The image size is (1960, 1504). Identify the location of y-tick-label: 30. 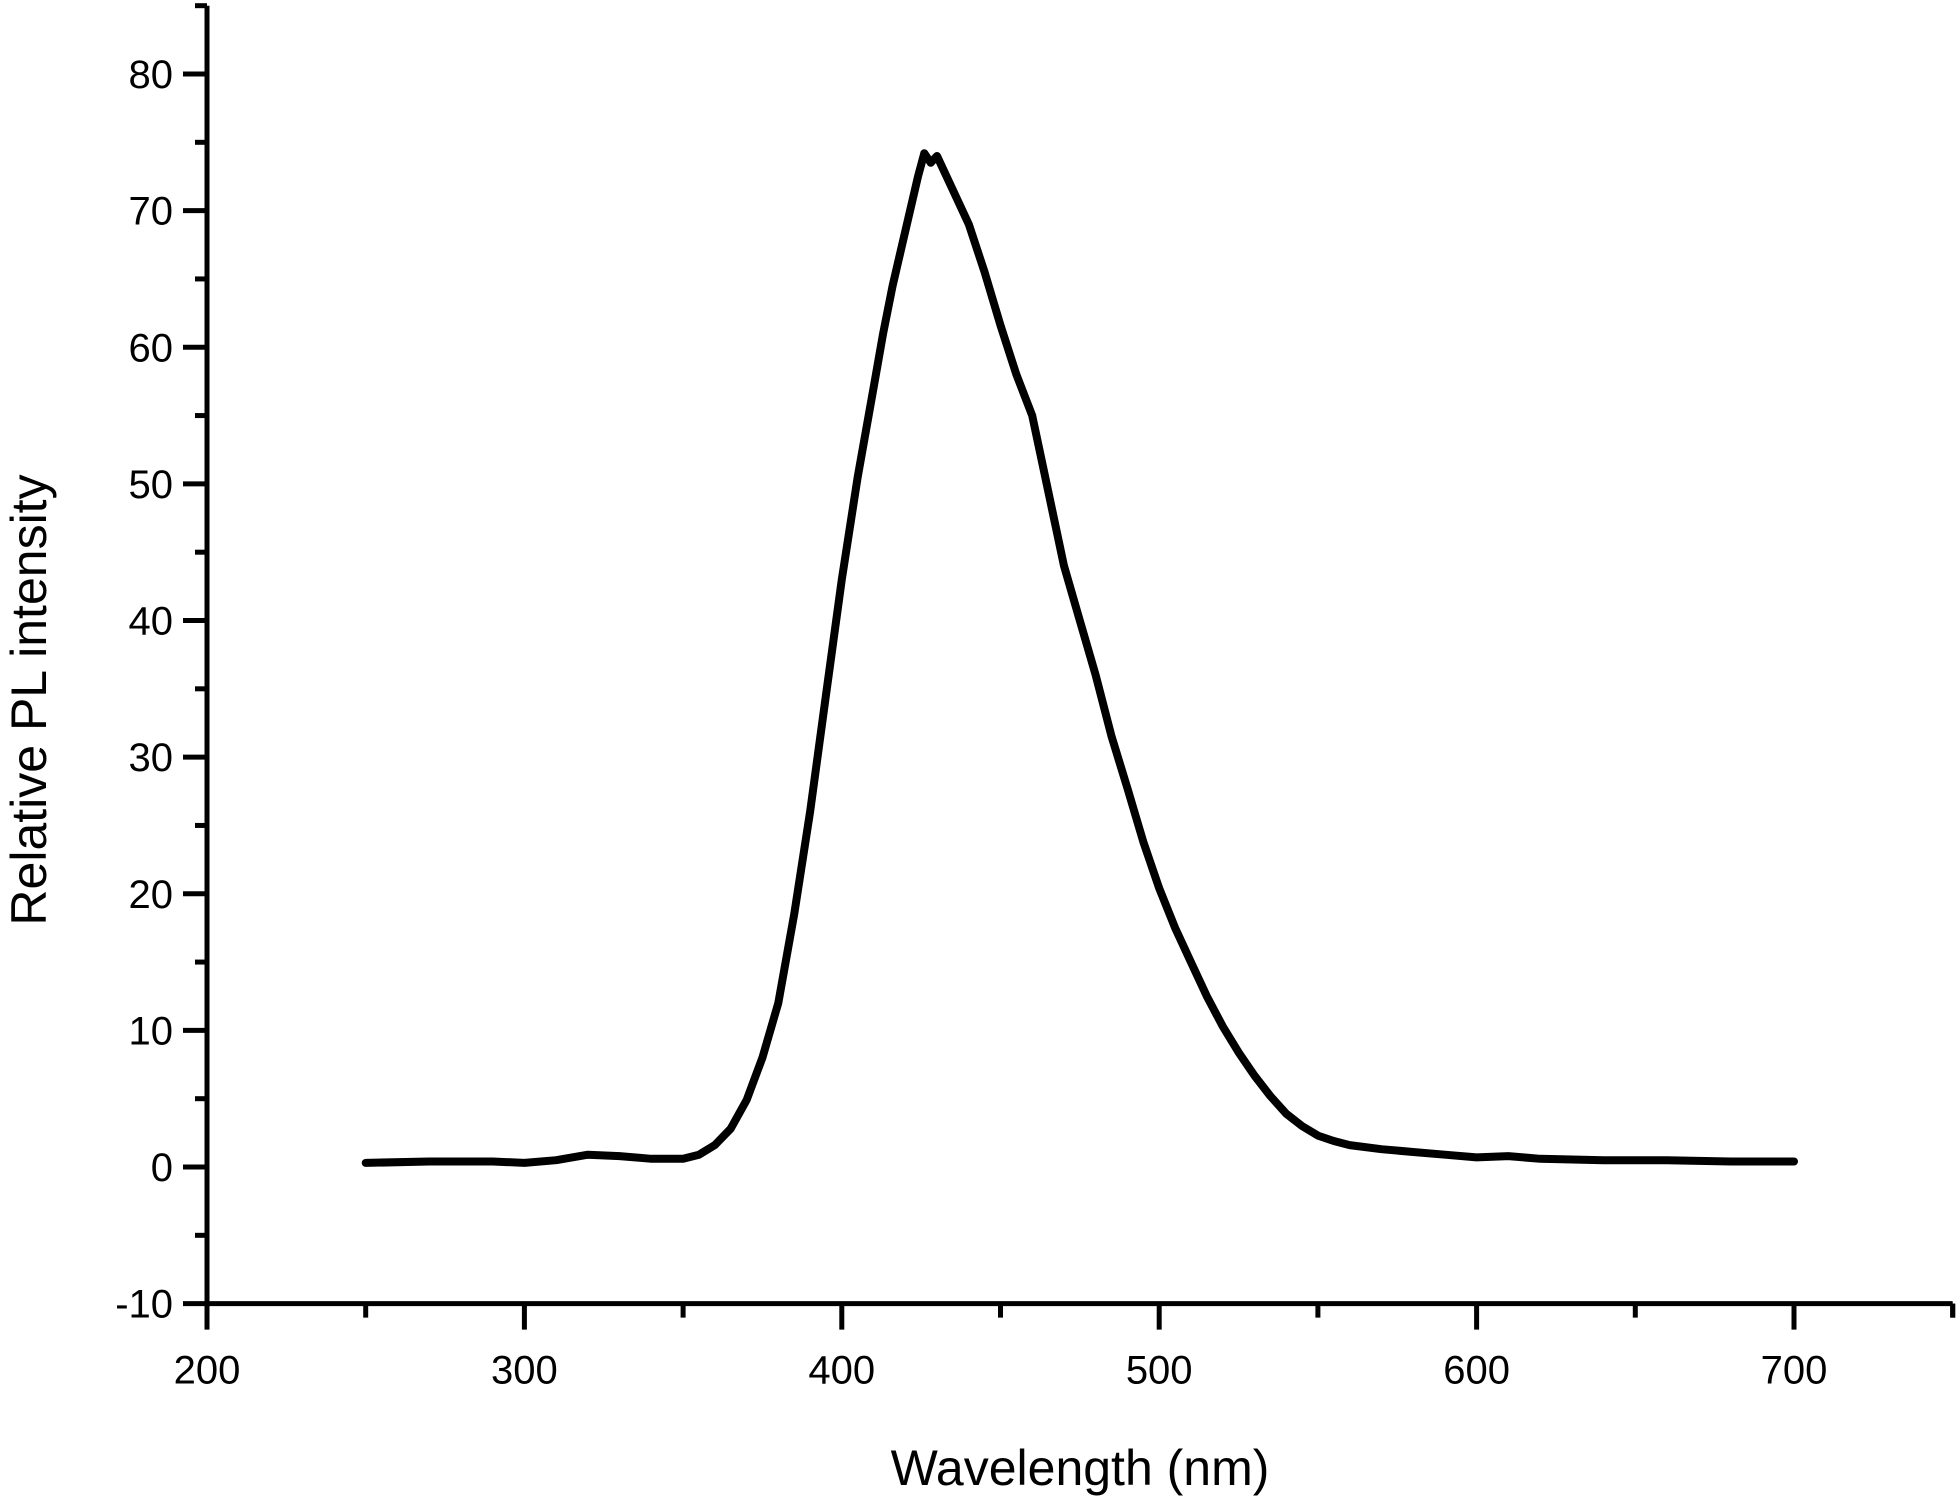
(151, 758).